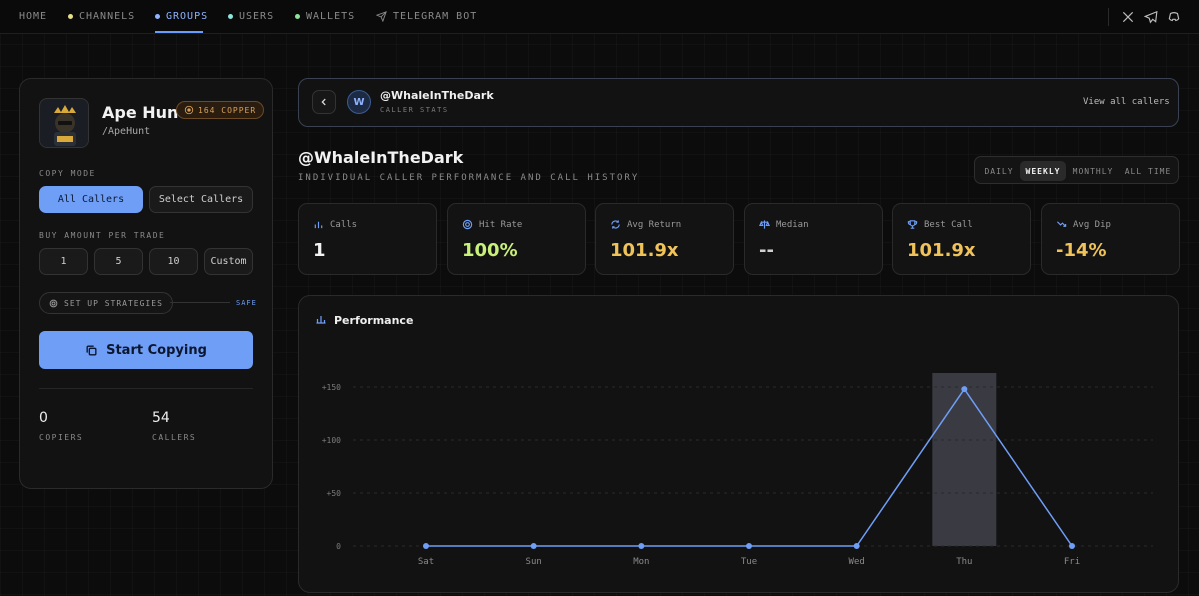 The image size is (1199, 596). I want to click on amount-10-button: 10, so click(173, 261).